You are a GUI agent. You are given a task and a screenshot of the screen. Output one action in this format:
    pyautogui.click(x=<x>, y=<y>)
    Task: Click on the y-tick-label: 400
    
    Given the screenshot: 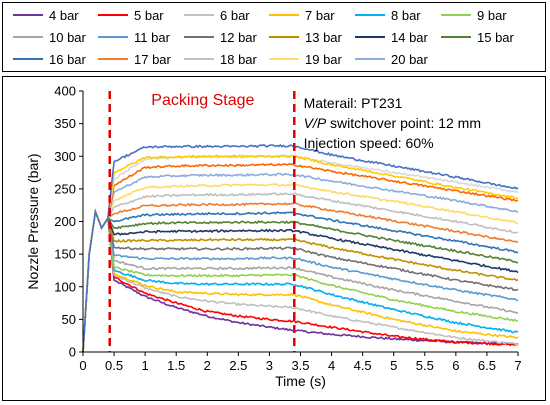 What is the action you would take?
    pyautogui.click(x=65, y=91)
    